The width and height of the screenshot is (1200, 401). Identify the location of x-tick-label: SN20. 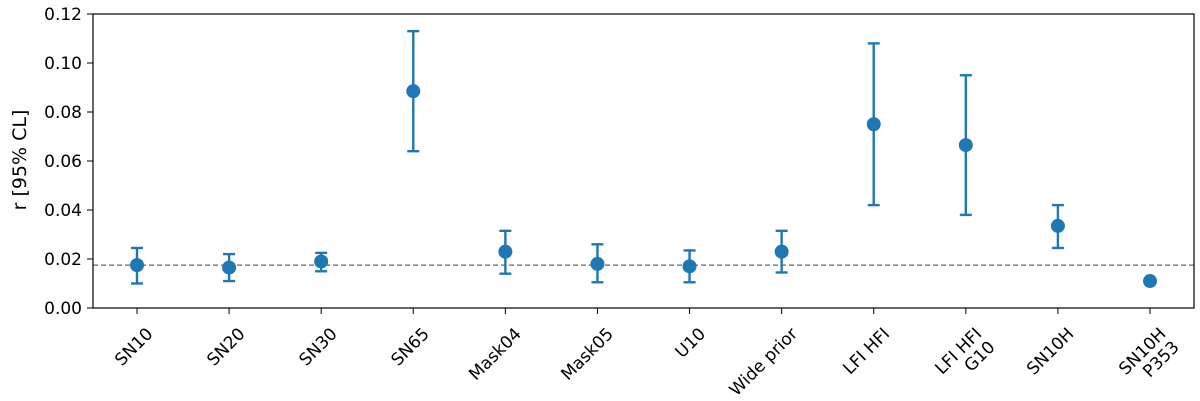
(226, 347).